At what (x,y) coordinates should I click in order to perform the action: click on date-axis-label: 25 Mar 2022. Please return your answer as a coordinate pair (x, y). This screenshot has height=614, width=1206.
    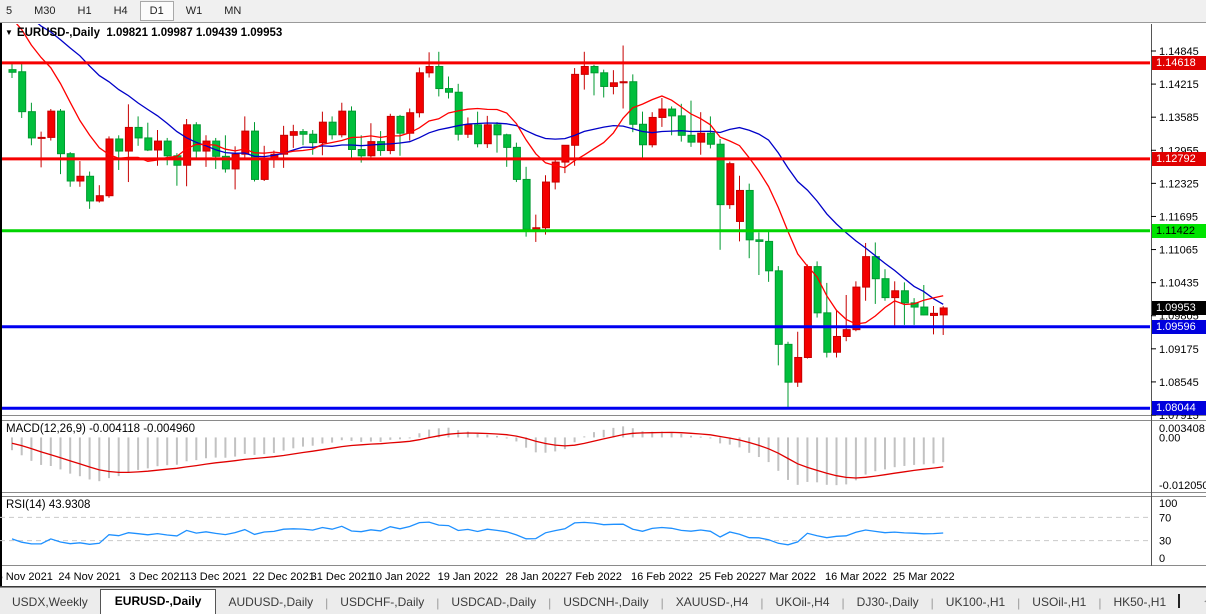
    Looking at the image, I should click on (924, 577).